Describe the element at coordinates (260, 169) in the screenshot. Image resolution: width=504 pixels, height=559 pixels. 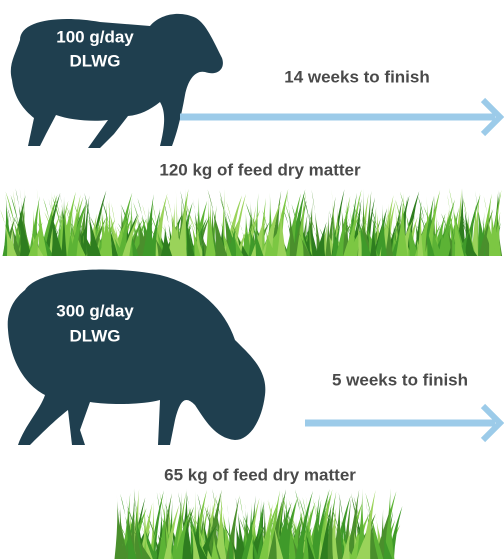
I see `feed: 120 kg of feed dry matter` at that location.